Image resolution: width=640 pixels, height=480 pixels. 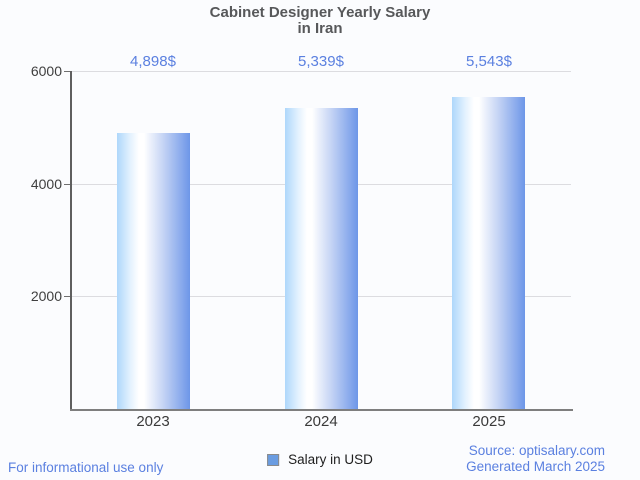 What do you see at coordinates (536, 450) in the screenshot?
I see `source-text: Source: optisalary.com` at bounding box center [536, 450].